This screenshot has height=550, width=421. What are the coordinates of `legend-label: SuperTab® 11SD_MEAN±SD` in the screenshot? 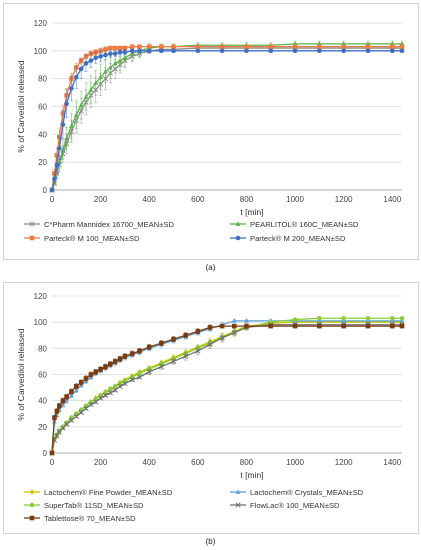 It's located at (94, 505).